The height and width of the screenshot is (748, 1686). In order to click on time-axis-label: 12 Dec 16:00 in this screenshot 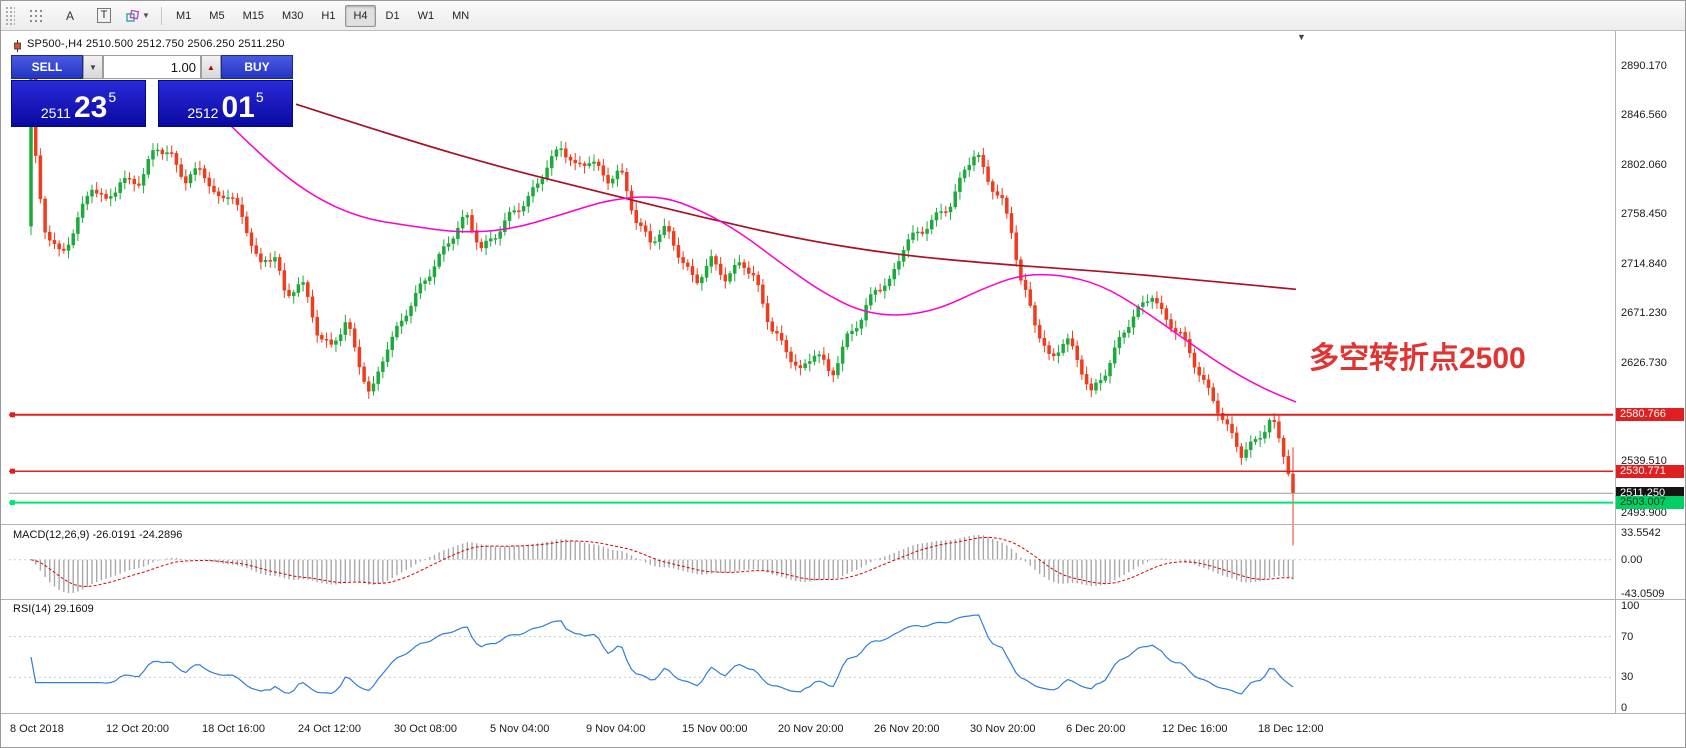, I will do `click(1195, 729)`.